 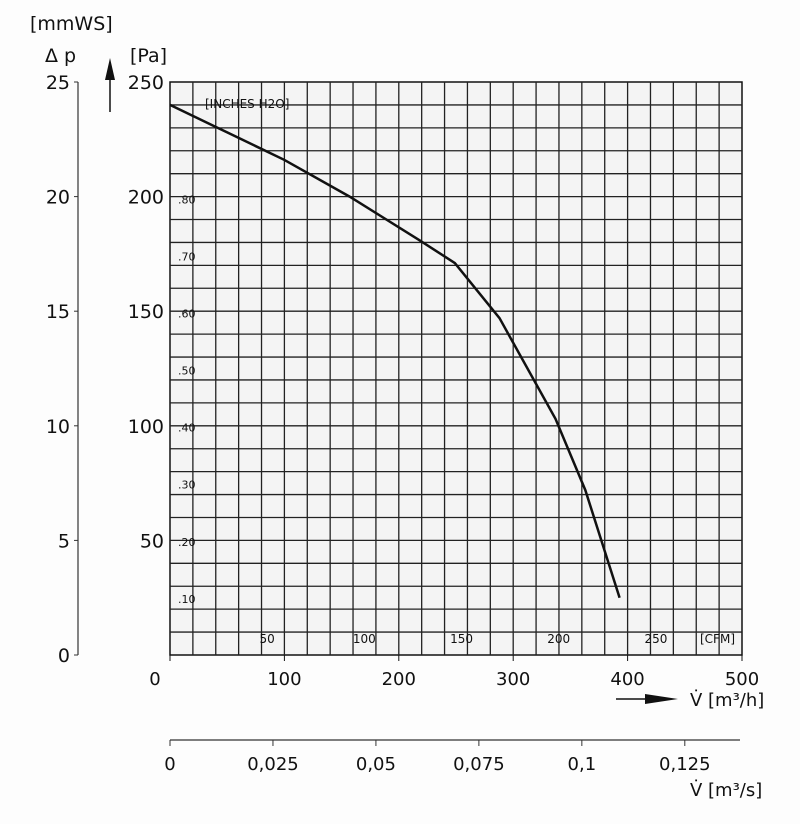 What do you see at coordinates (169, 764) in the screenshot?
I see `x2-tick-label: 0` at bounding box center [169, 764].